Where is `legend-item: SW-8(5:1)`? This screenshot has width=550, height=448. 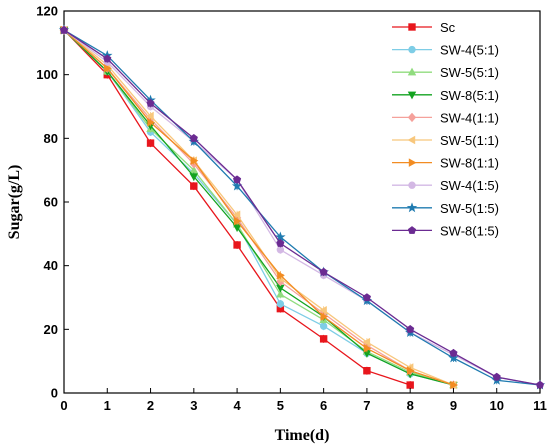 legend-item: SW-8(5:1) is located at coordinates (445, 95).